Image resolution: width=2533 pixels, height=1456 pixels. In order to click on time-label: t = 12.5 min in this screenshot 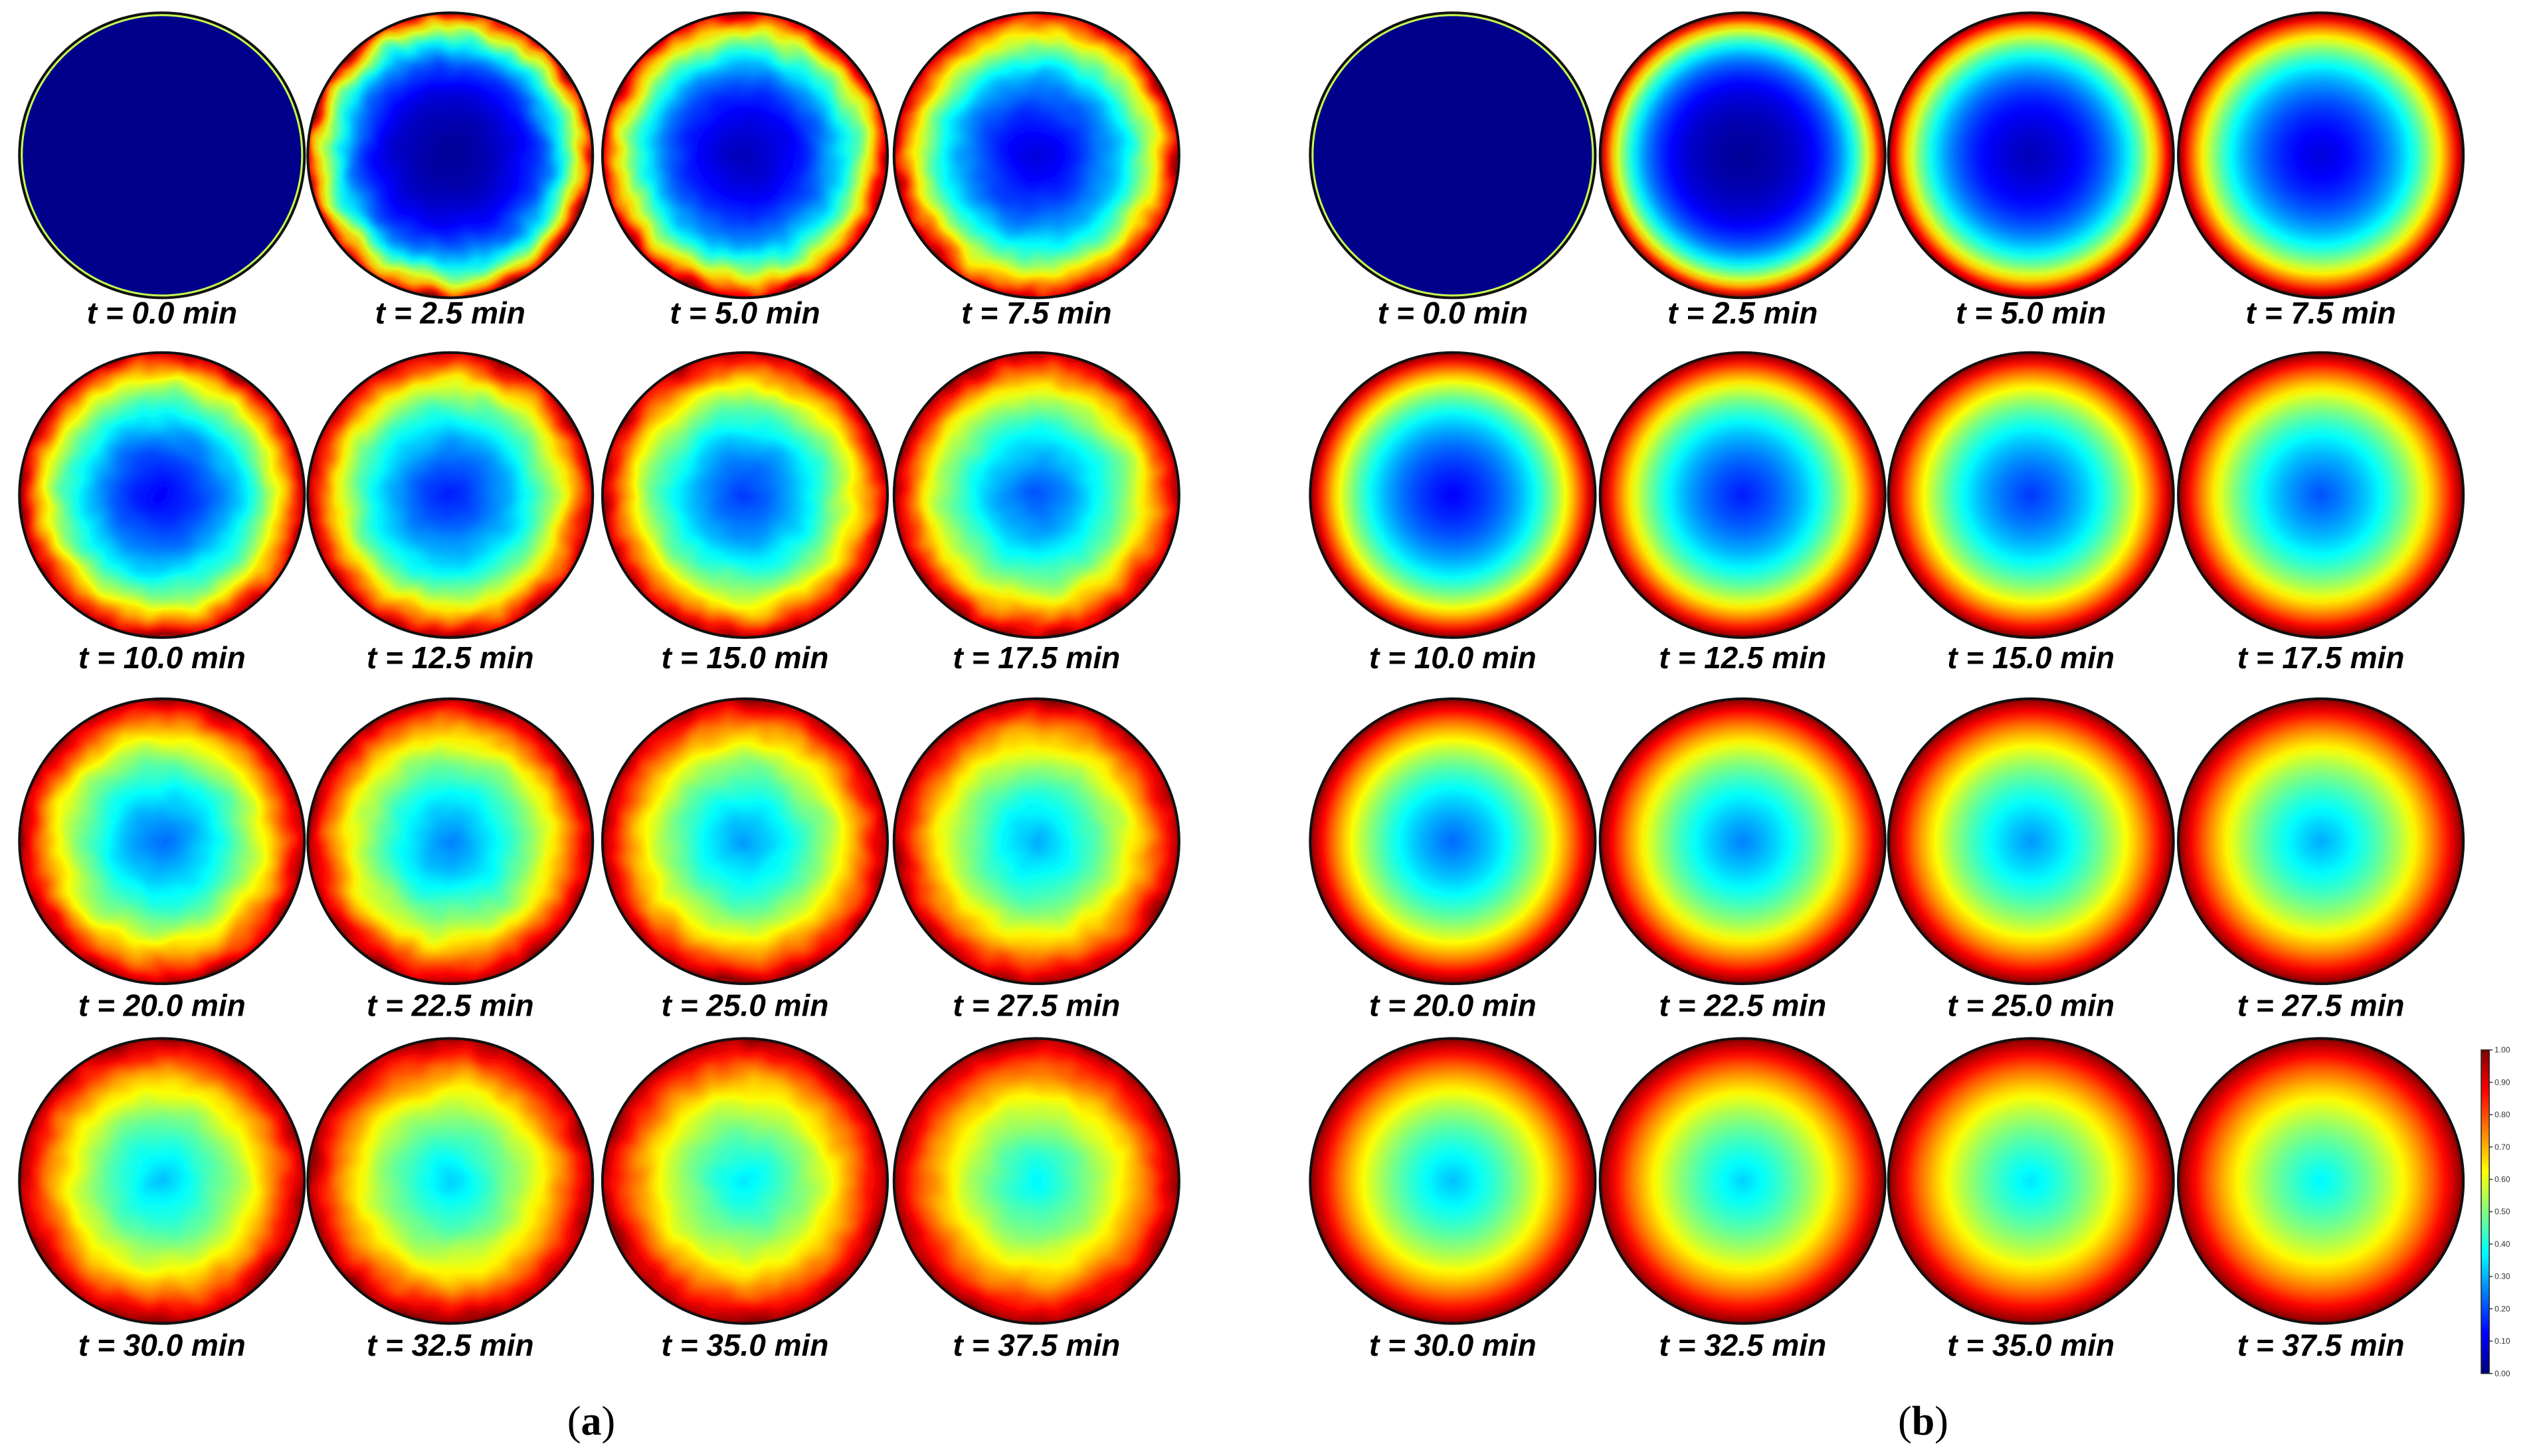, I will do `click(1742, 657)`.